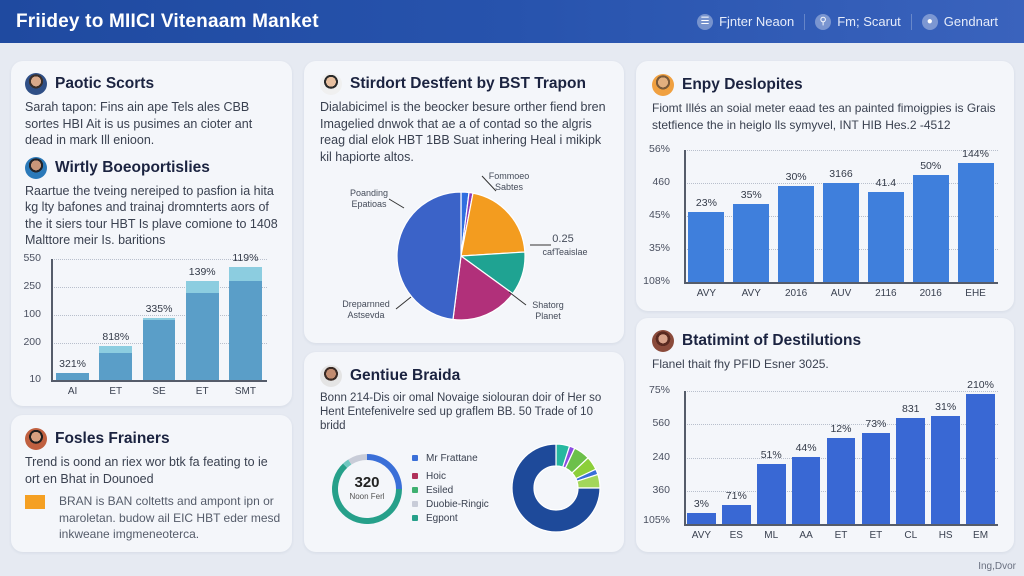 The width and height of the screenshot is (1024, 576). Describe the element at coordinates (705, 21) in the screenshot. I see `filter-icon: ☰` at that location.